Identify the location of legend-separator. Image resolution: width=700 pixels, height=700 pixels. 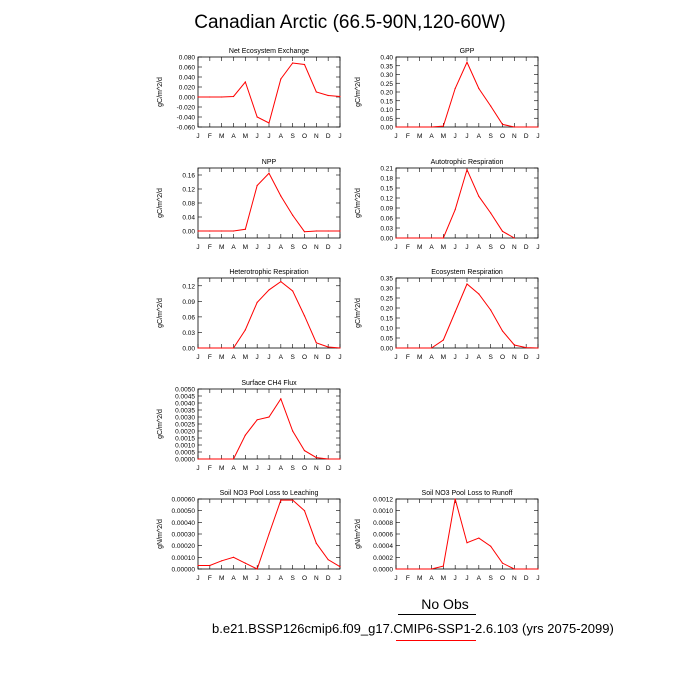
(437, 614).